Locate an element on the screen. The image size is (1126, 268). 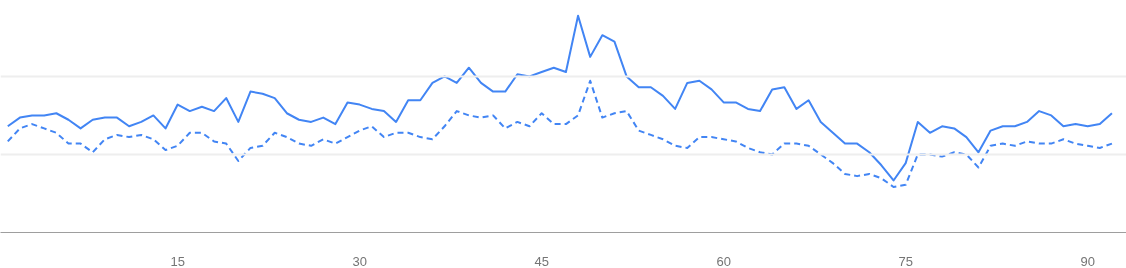
x-tick-label: 45 is located at coordinates (541, 260).